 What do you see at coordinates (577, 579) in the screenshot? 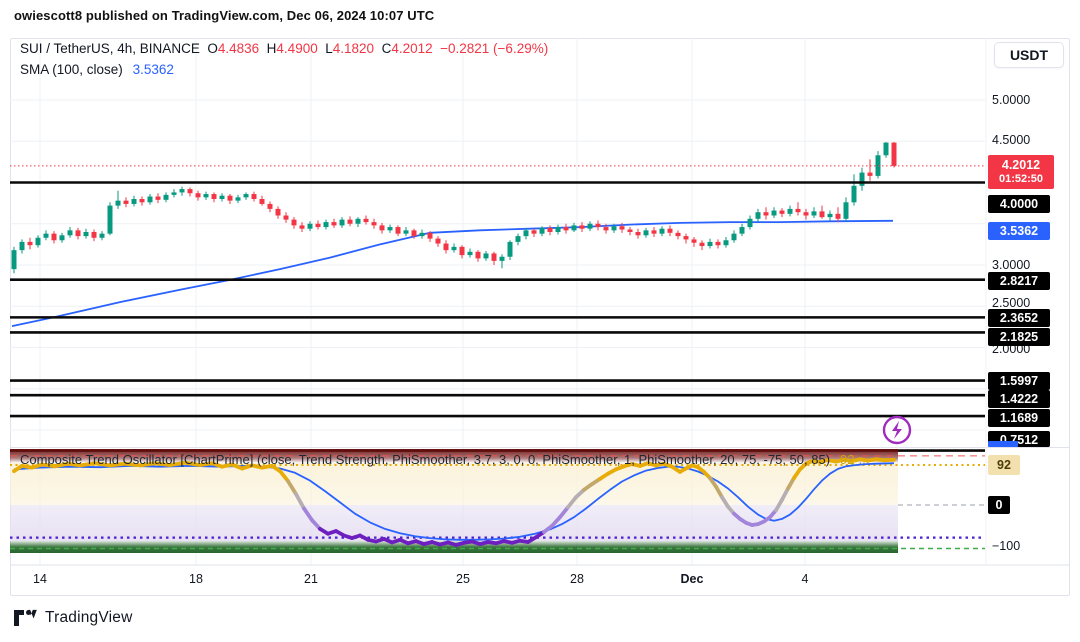
I see `time-tick-label: 28` at bounding box center [577, 579].